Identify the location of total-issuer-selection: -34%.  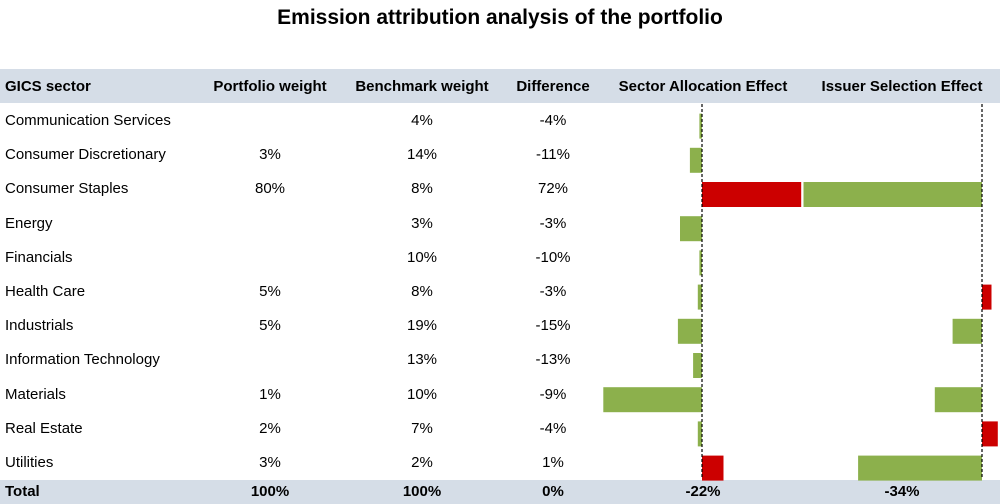
(902, 491).